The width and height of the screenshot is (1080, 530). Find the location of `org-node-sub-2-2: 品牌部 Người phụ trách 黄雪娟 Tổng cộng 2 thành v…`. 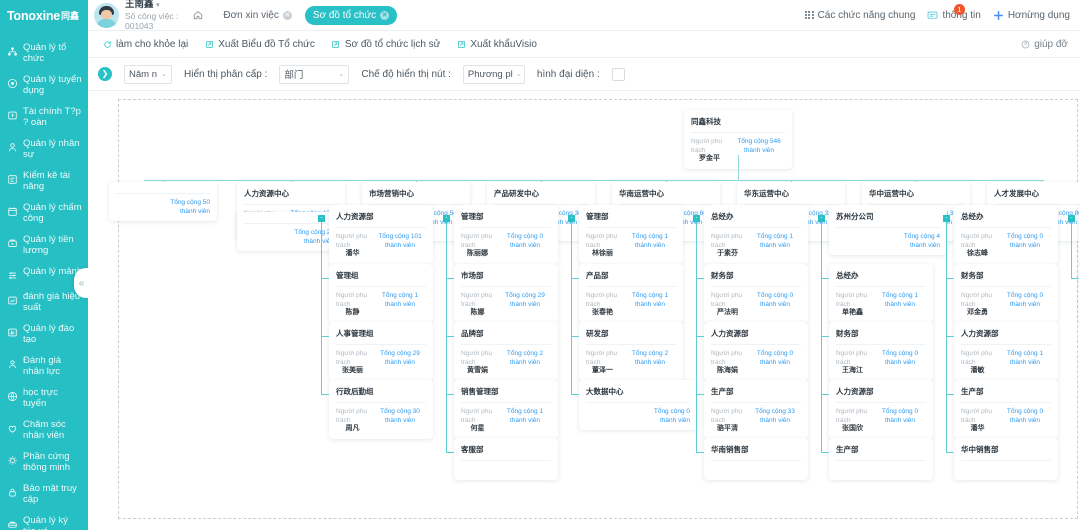

org-node-sub-2-2: 品牌部 Người phụ trách 黄雪娟 Tổng cộng 2 thành v… is located at coordinates (506, 351).